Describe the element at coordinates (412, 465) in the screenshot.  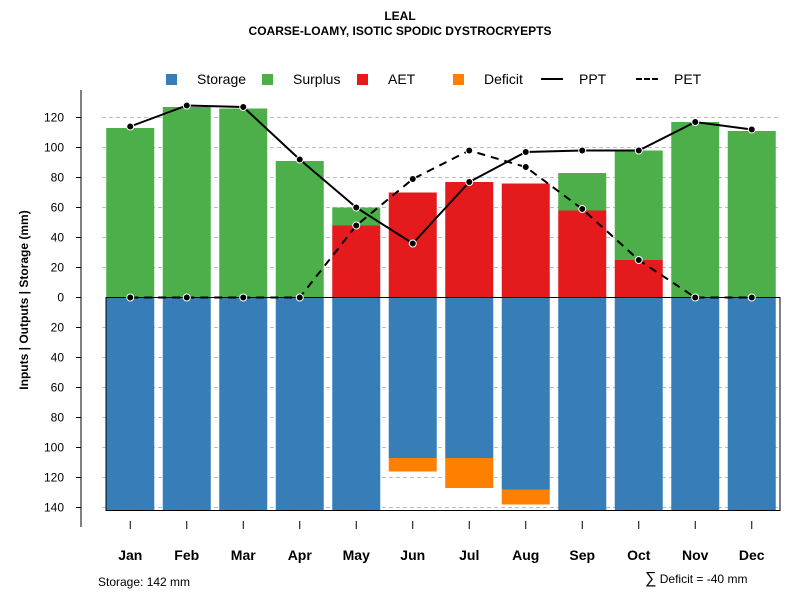
I see `bar-deficit-jun` at that location.